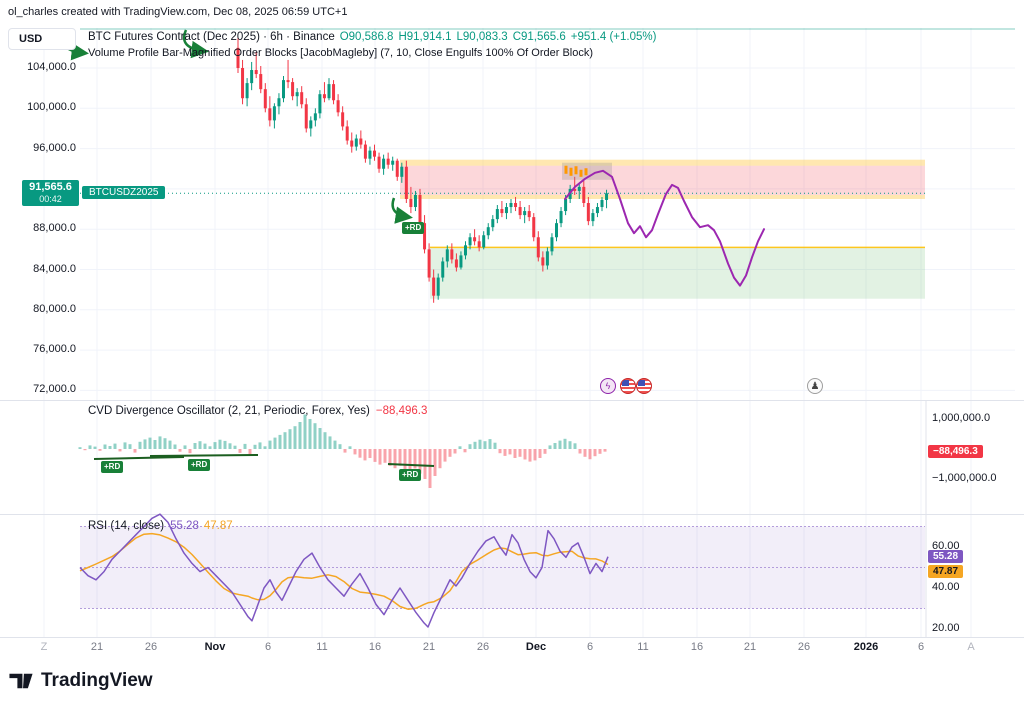 This screenshot has height=713, width=1024. What do you see at coordinates (184, 526) in the screenshot?
I see `rsi-value: 55.28` at bounding box center [184, 526].